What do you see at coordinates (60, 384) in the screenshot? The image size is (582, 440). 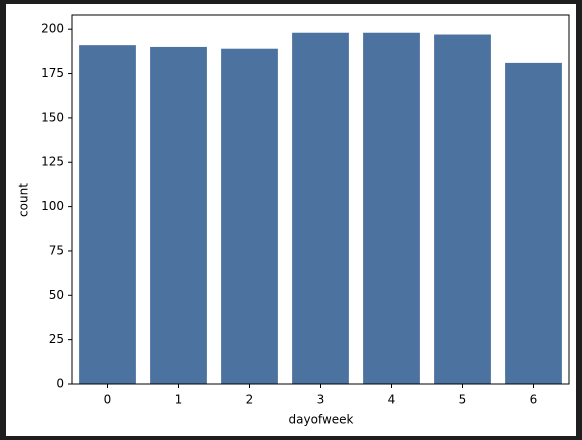 I see `y-tick-label: 0` at bounding box center [60, 384].